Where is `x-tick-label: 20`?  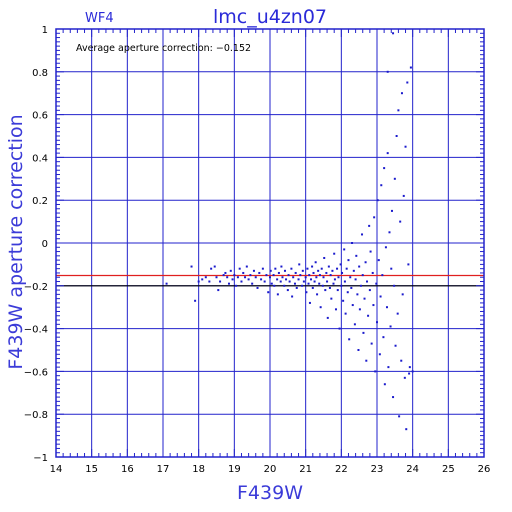
x-tick-label: 20 is located at coordinates (270, 469).